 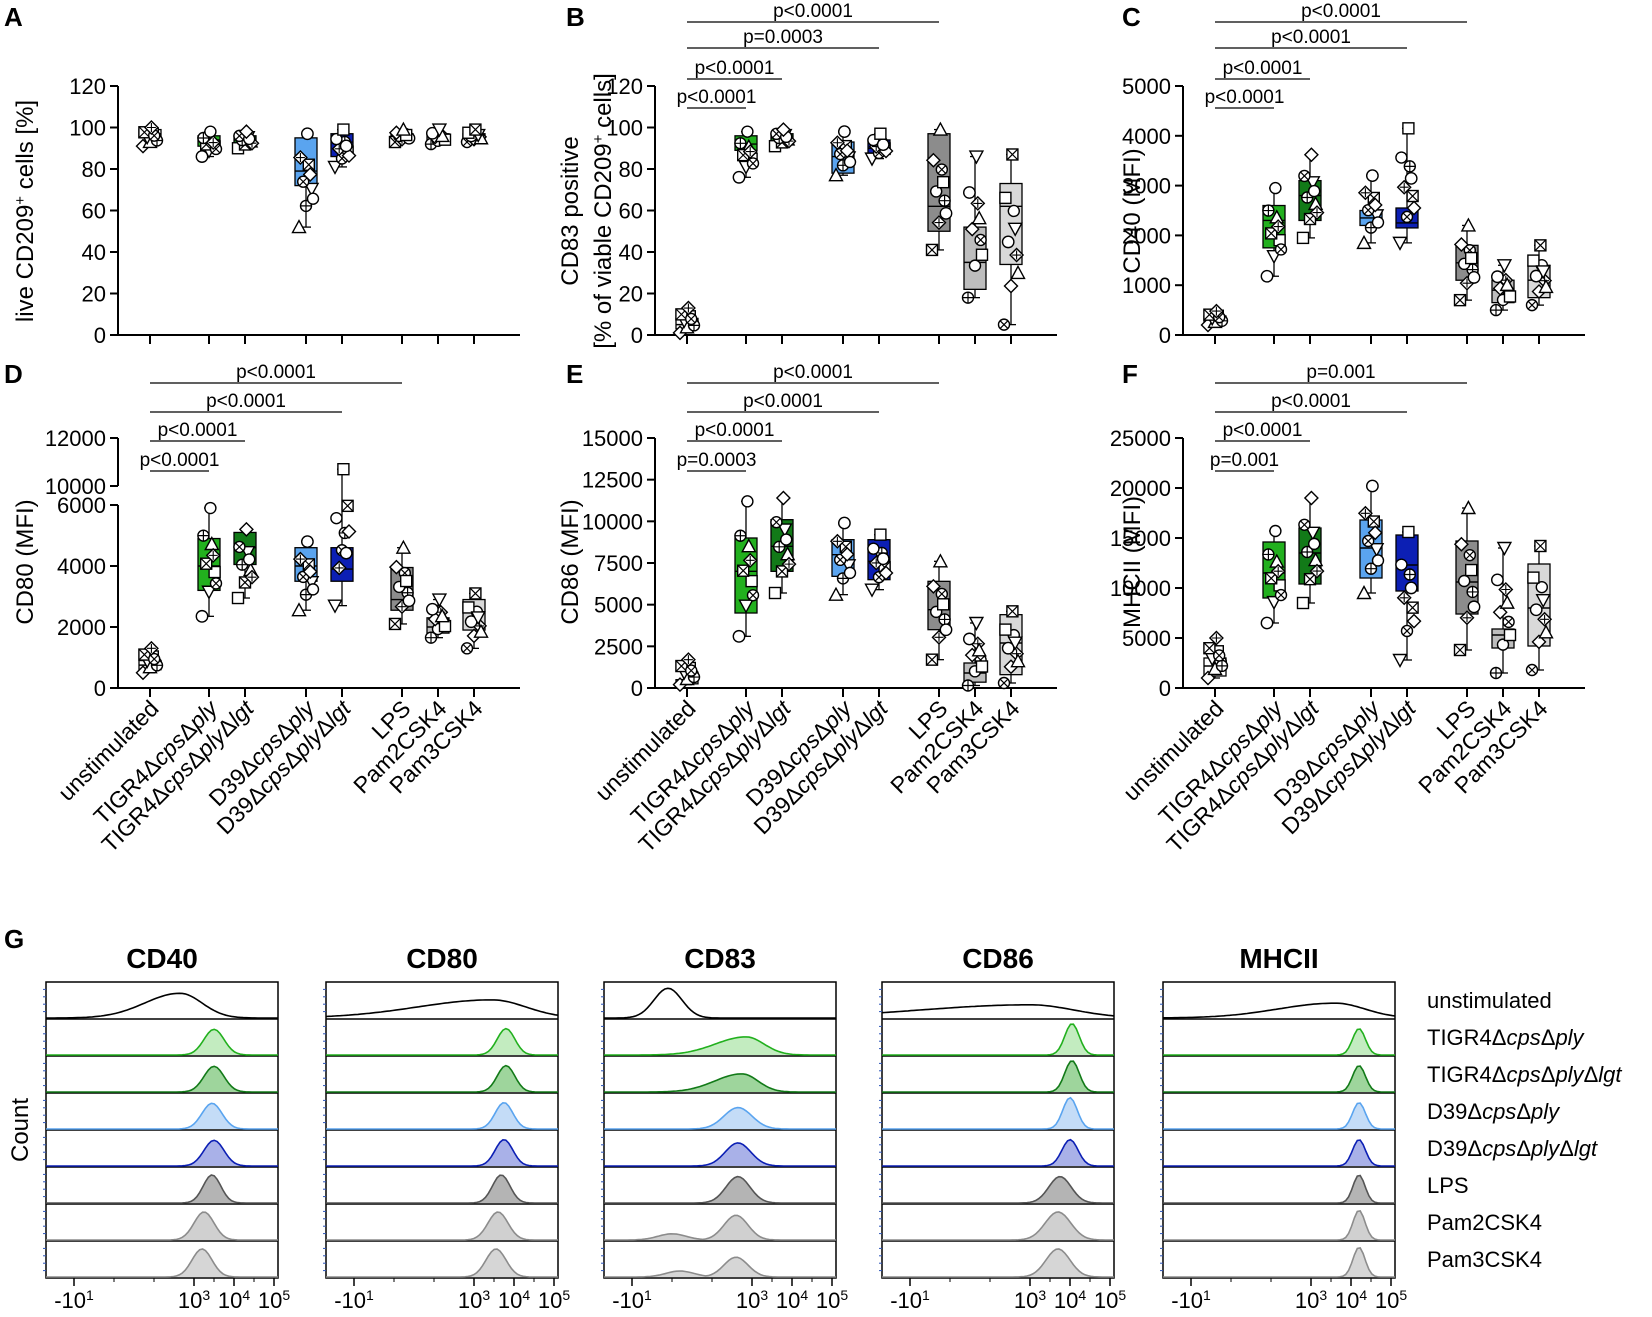 What do you see at coordinates (1569, 1037) in the screenshot?
I see `text-segment: ply` at bounding box center [1569, 1037].